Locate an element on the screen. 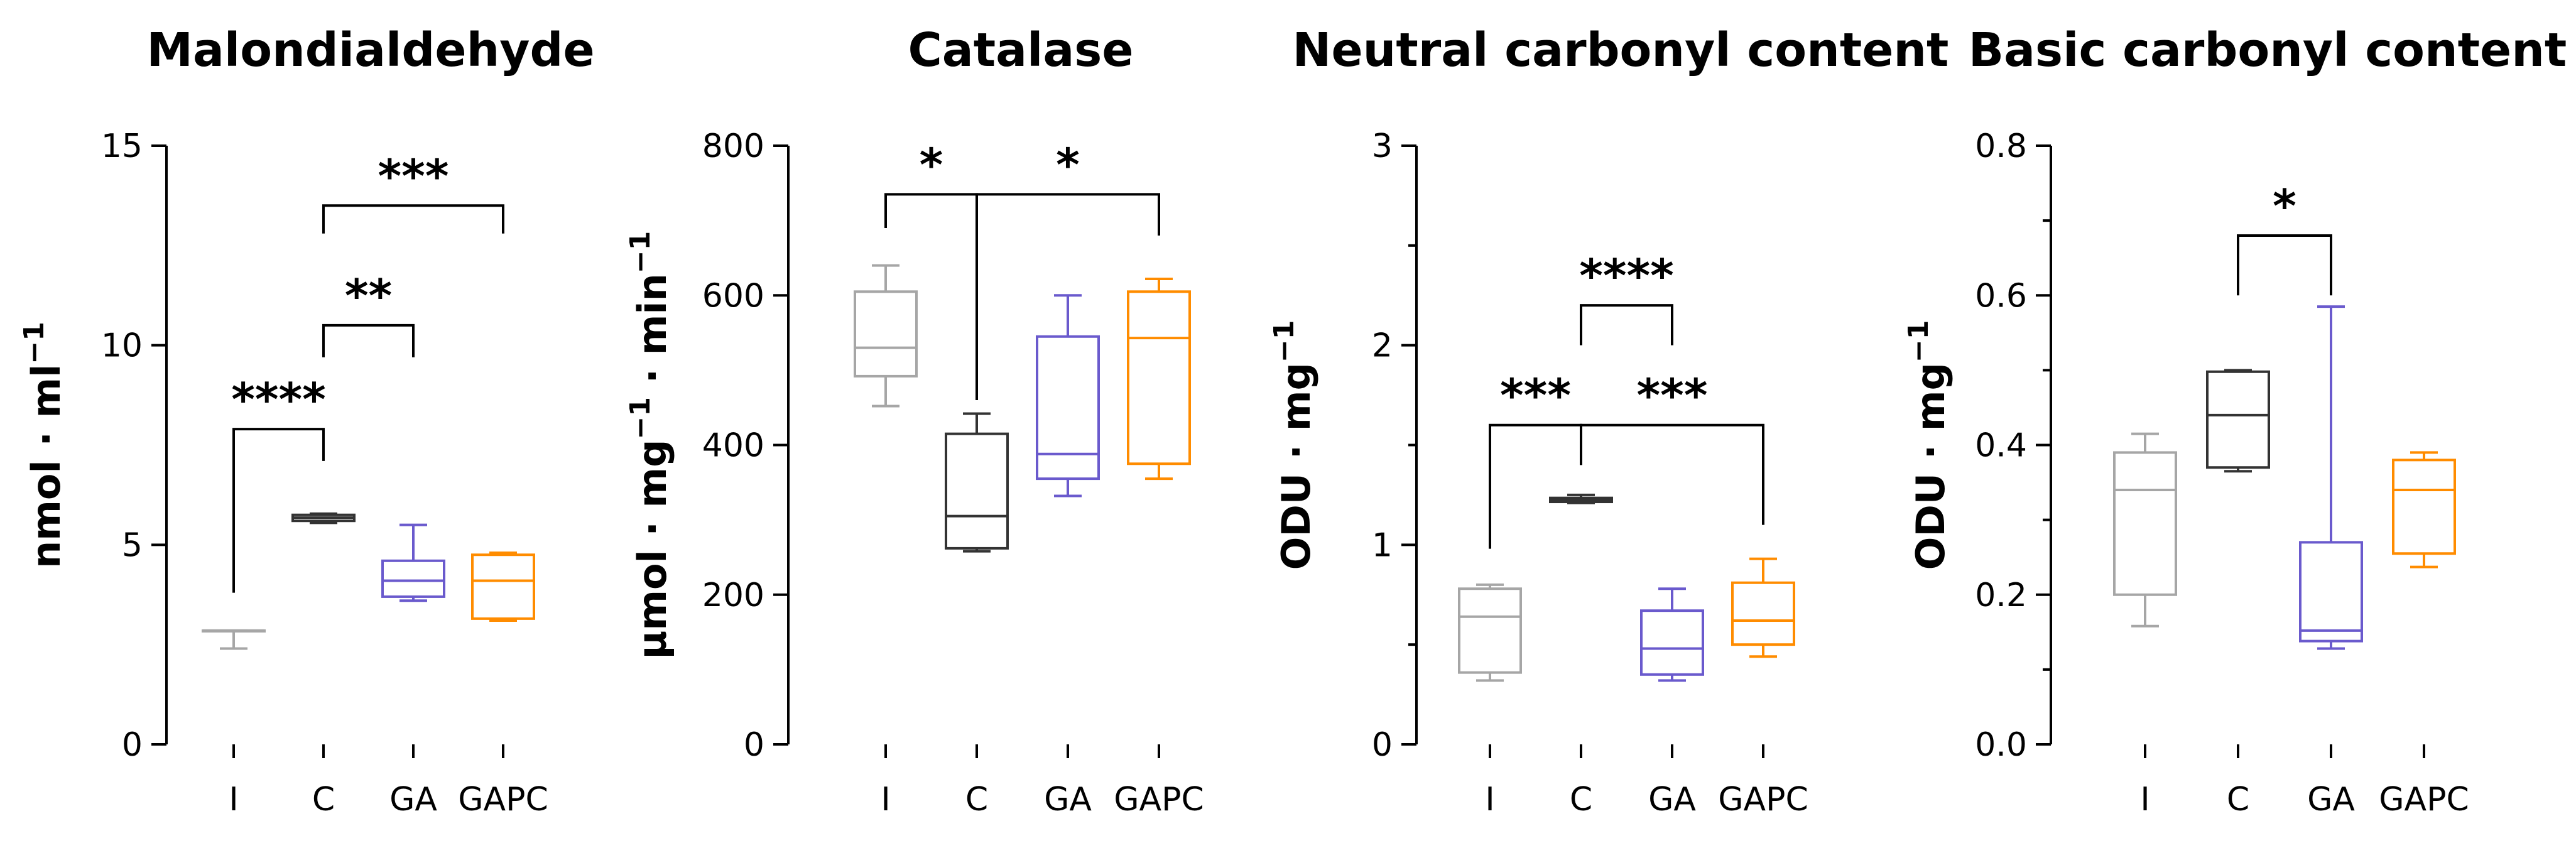  panel-1-ytick-label-2: 10 is located at coordinates (122, 346).